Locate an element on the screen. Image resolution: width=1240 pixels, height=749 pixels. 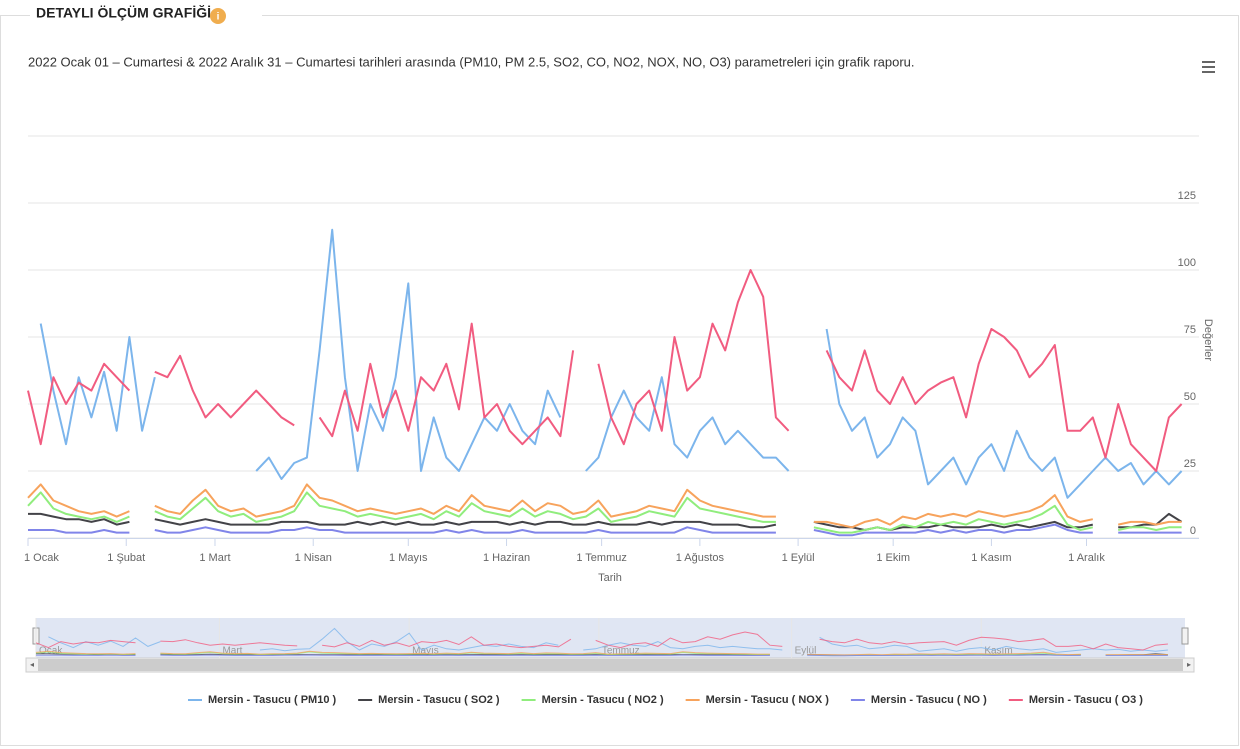
x-tick-label: 1 Temmuz is located at coordinates (601, 558).